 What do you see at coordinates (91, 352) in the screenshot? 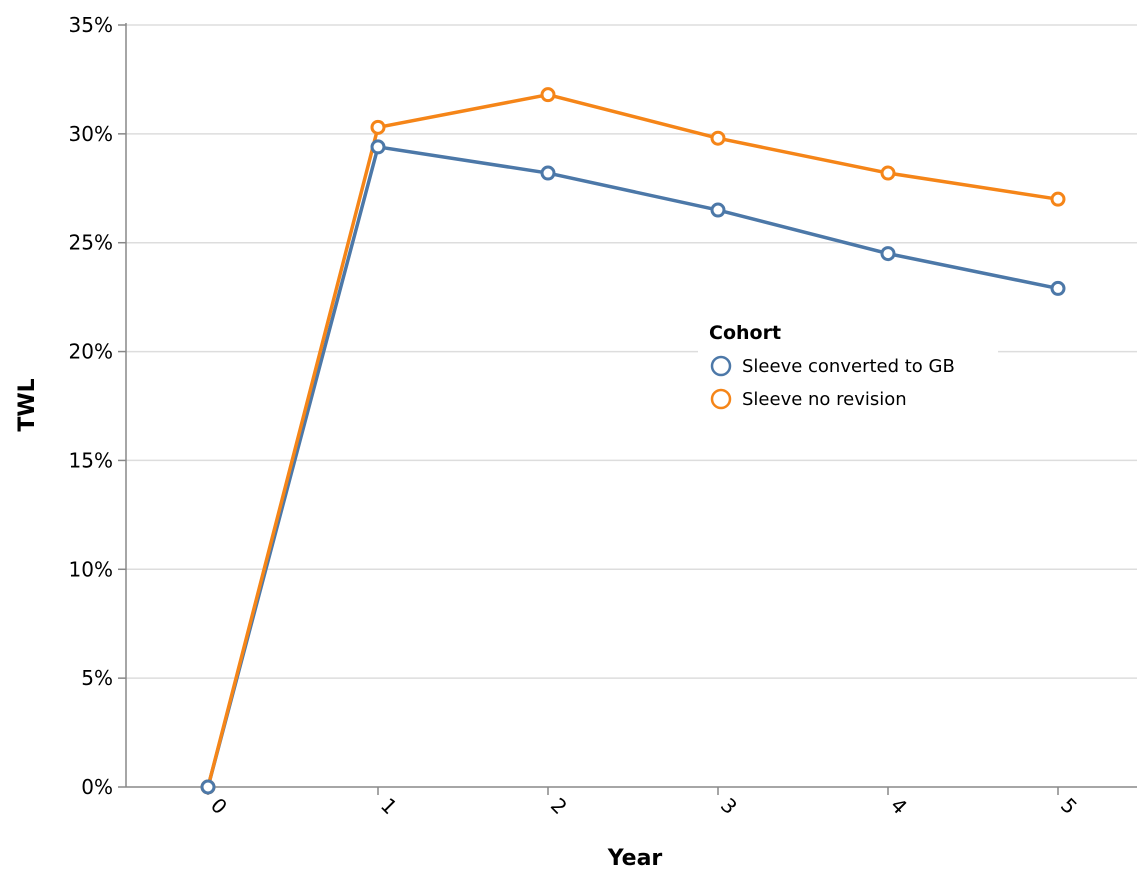
I see `y-tick-label: 20%` at bounding box center [91, 352].